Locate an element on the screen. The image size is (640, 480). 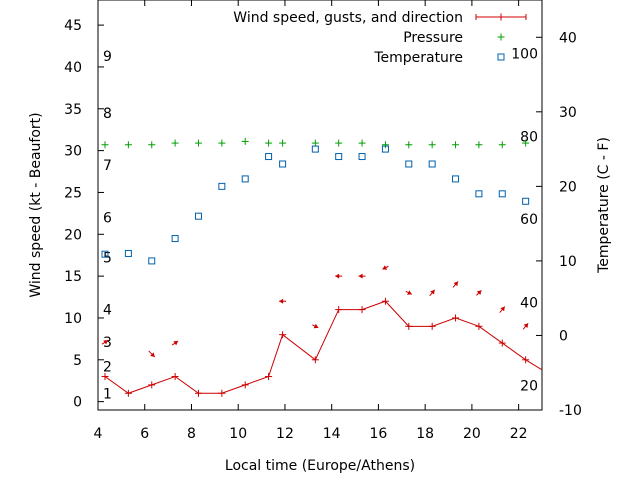
y-right-tick-label: 30 is located at coordinates (568, 113).